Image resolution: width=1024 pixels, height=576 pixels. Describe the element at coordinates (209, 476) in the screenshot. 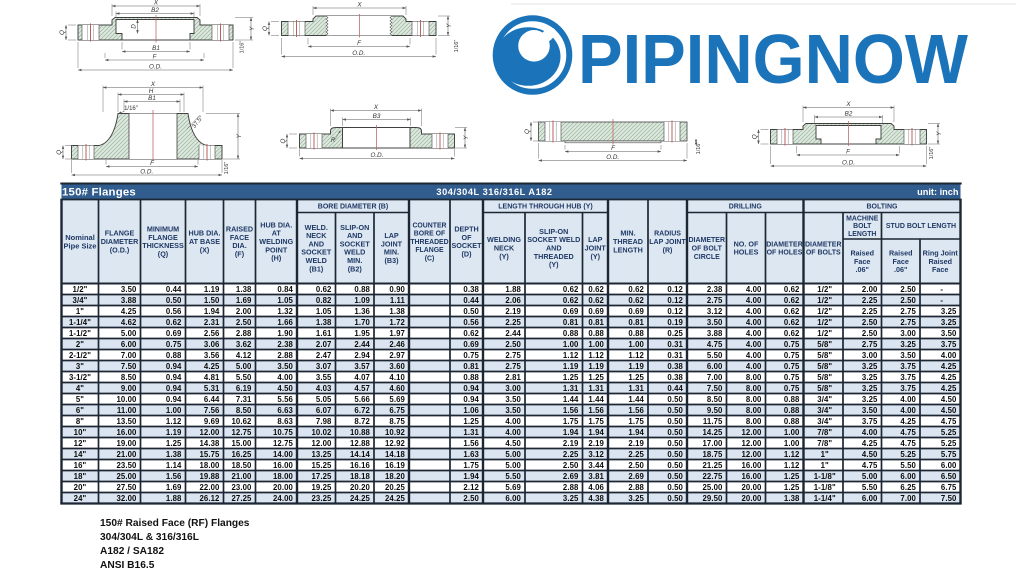

I see `svg-text: 19.88` at that location.